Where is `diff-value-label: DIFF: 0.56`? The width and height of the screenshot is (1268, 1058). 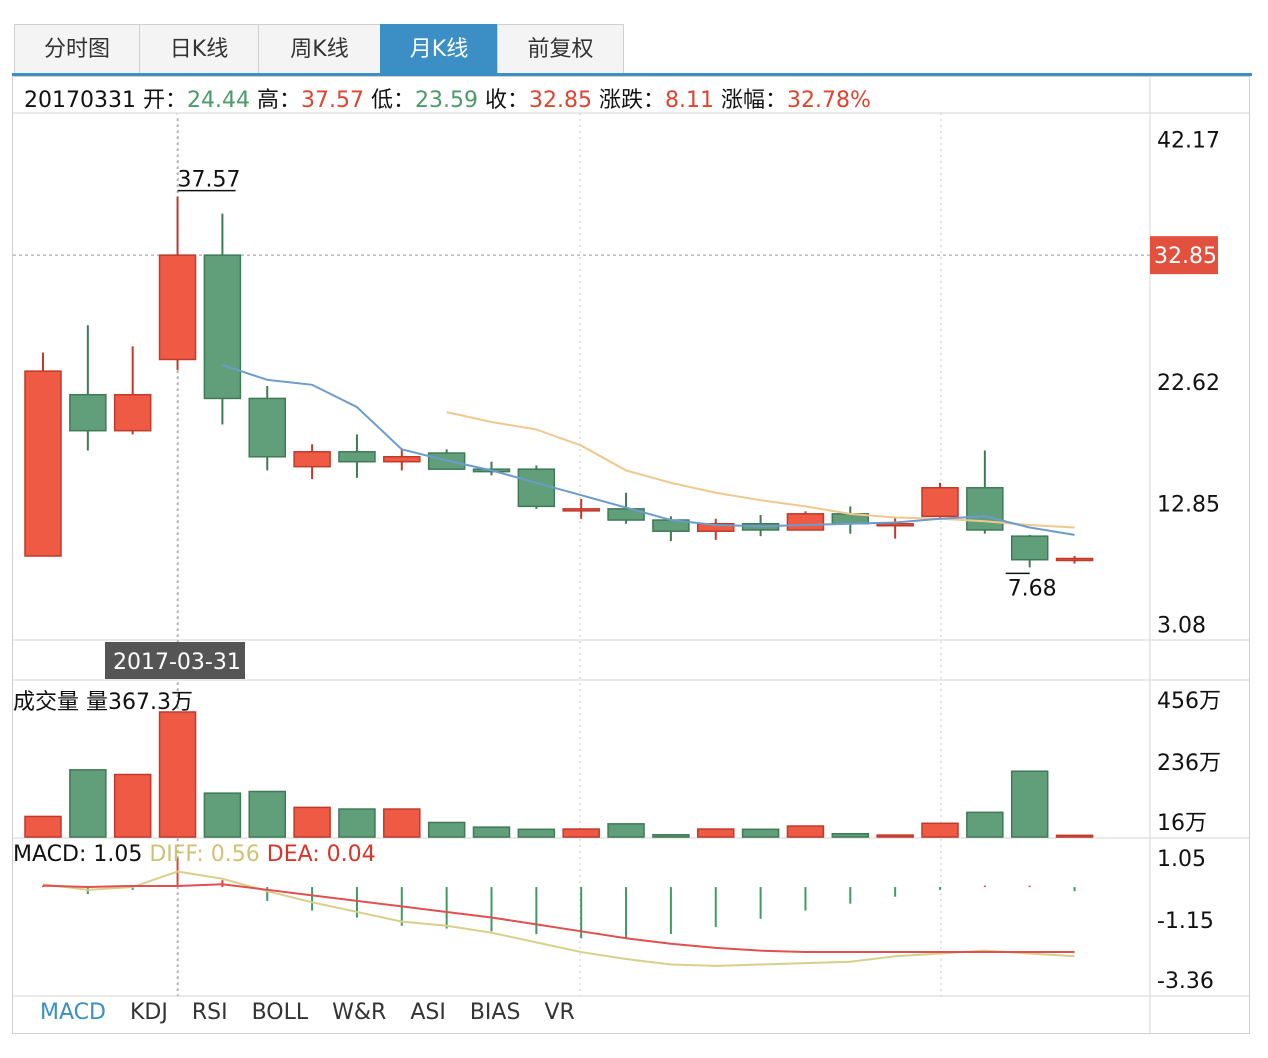
diff-value-label: DIFF: 0.56 is located at coordinates (204, 854).